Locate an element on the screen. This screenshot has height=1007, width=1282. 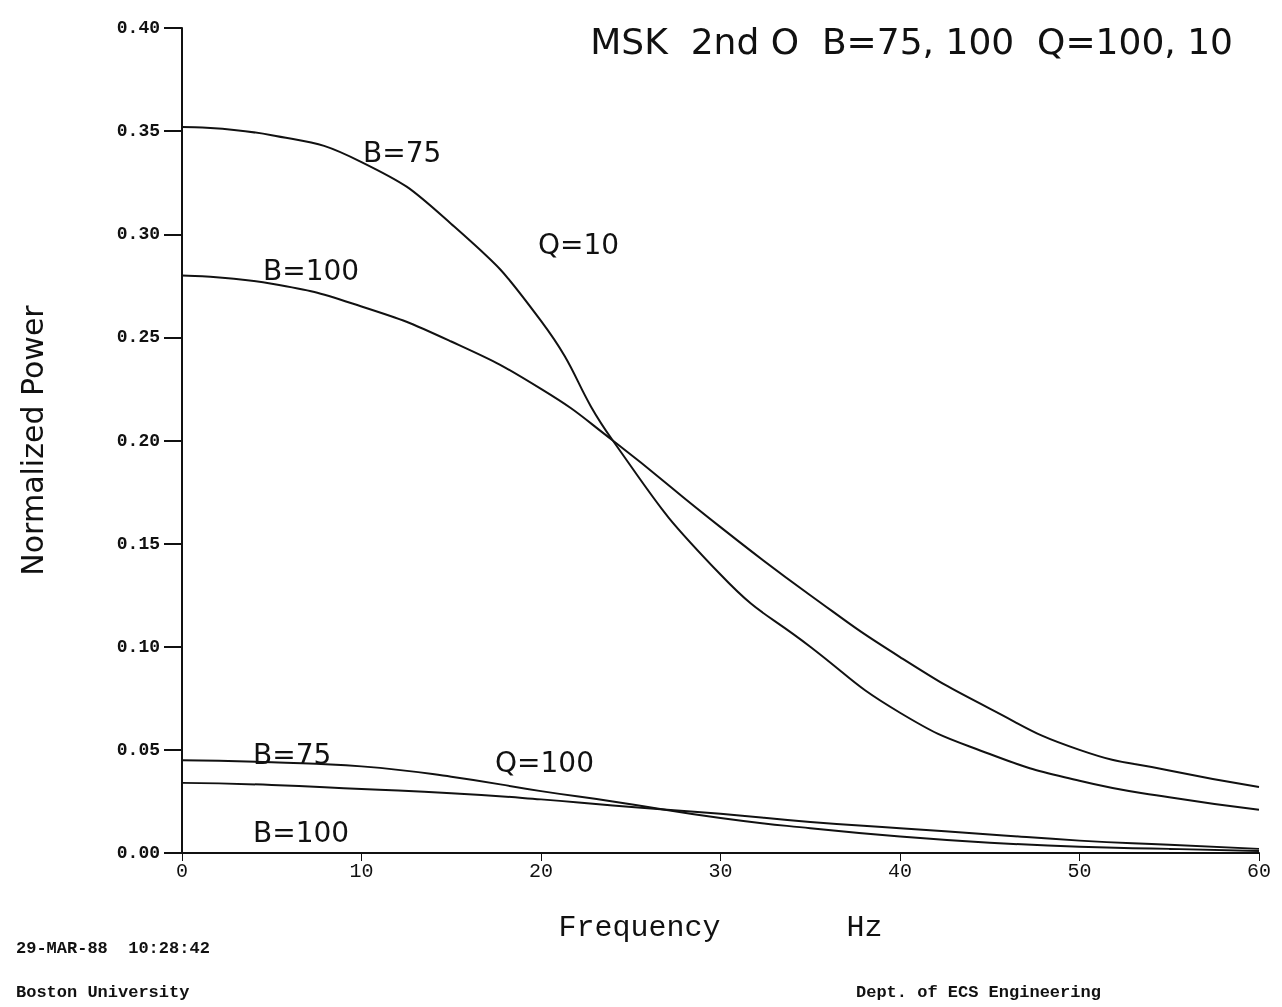
y-tick-label: 0.35 is located at coordinates (138, 131).